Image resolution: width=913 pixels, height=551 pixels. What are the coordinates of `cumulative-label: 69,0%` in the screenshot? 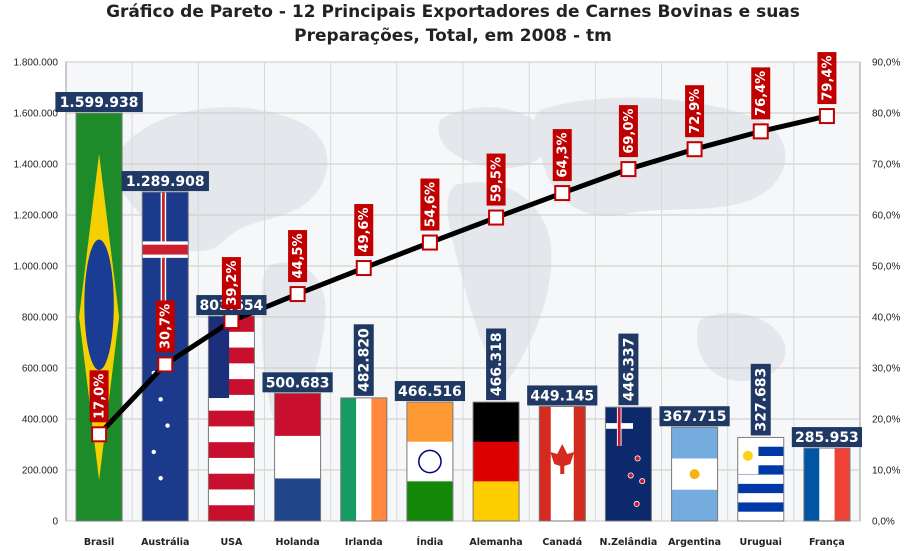 It's located at (628, 131).